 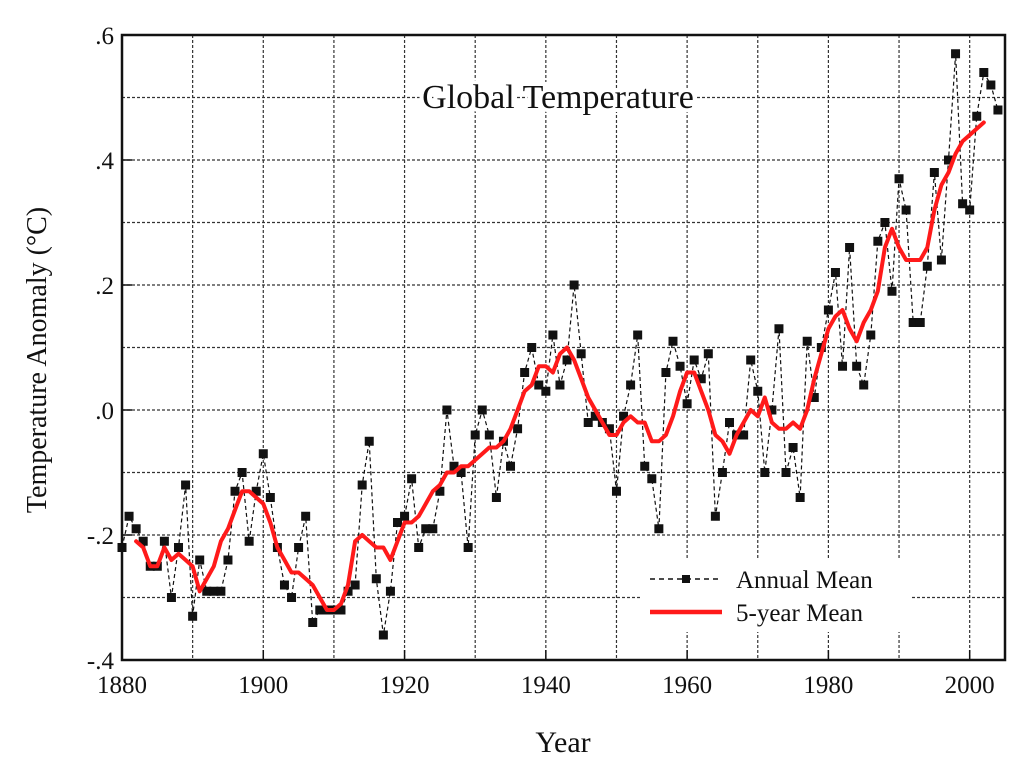 I want to click on legend-5-year-mean-label: 5-year Mean, so click(x=800, y=613).